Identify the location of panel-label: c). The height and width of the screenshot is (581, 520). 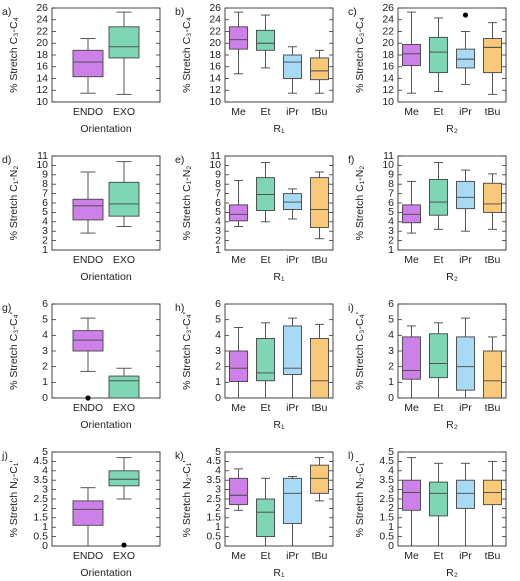
(352, 12).